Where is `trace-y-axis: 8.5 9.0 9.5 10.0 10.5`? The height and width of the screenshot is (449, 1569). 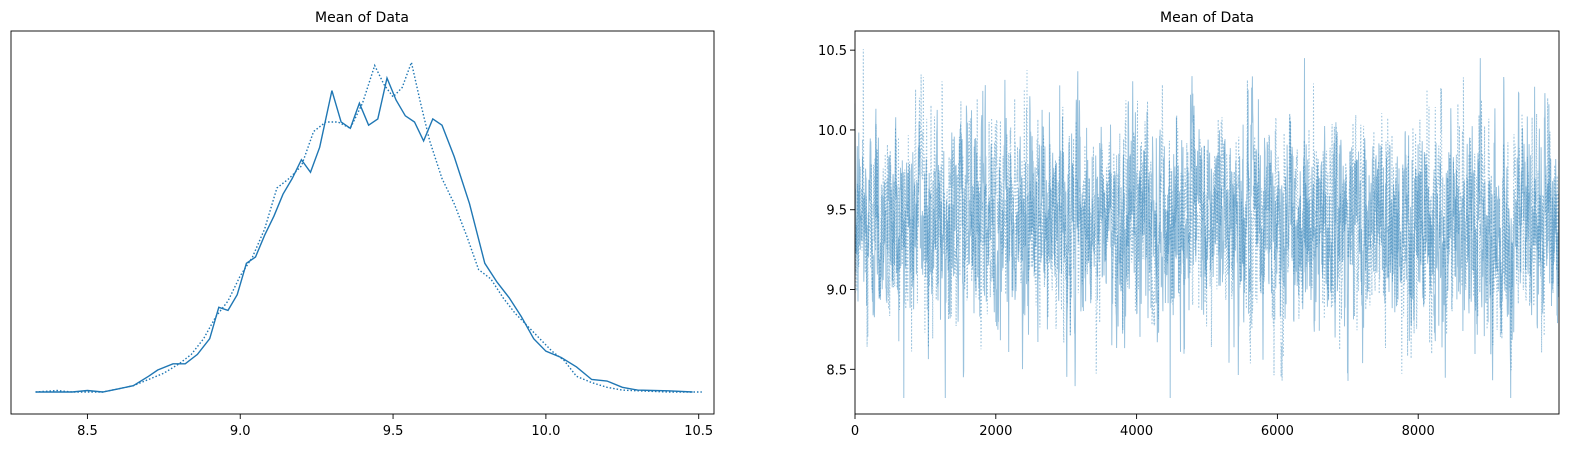 trace-y-axis: 8.5 9.0 9.5 10.0 10.5 is located at coordinates (836, 211).